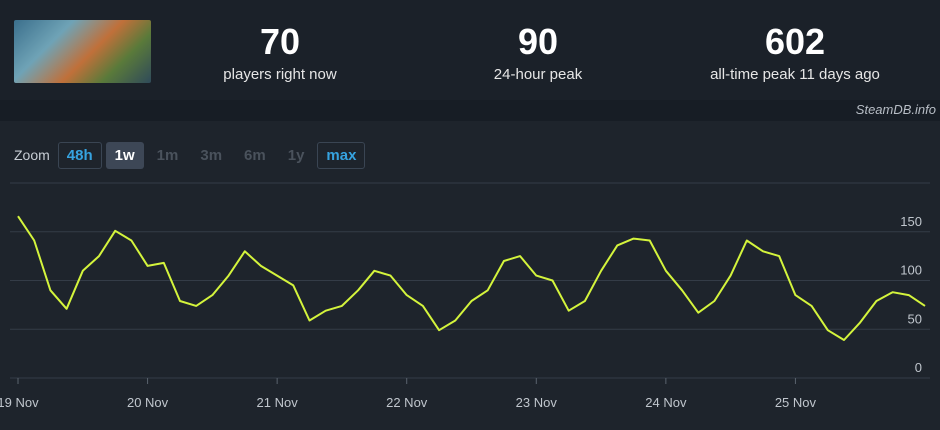 The height and width of the screenshot is (430, 940). I want to click on game-cover, so click(82, 51).